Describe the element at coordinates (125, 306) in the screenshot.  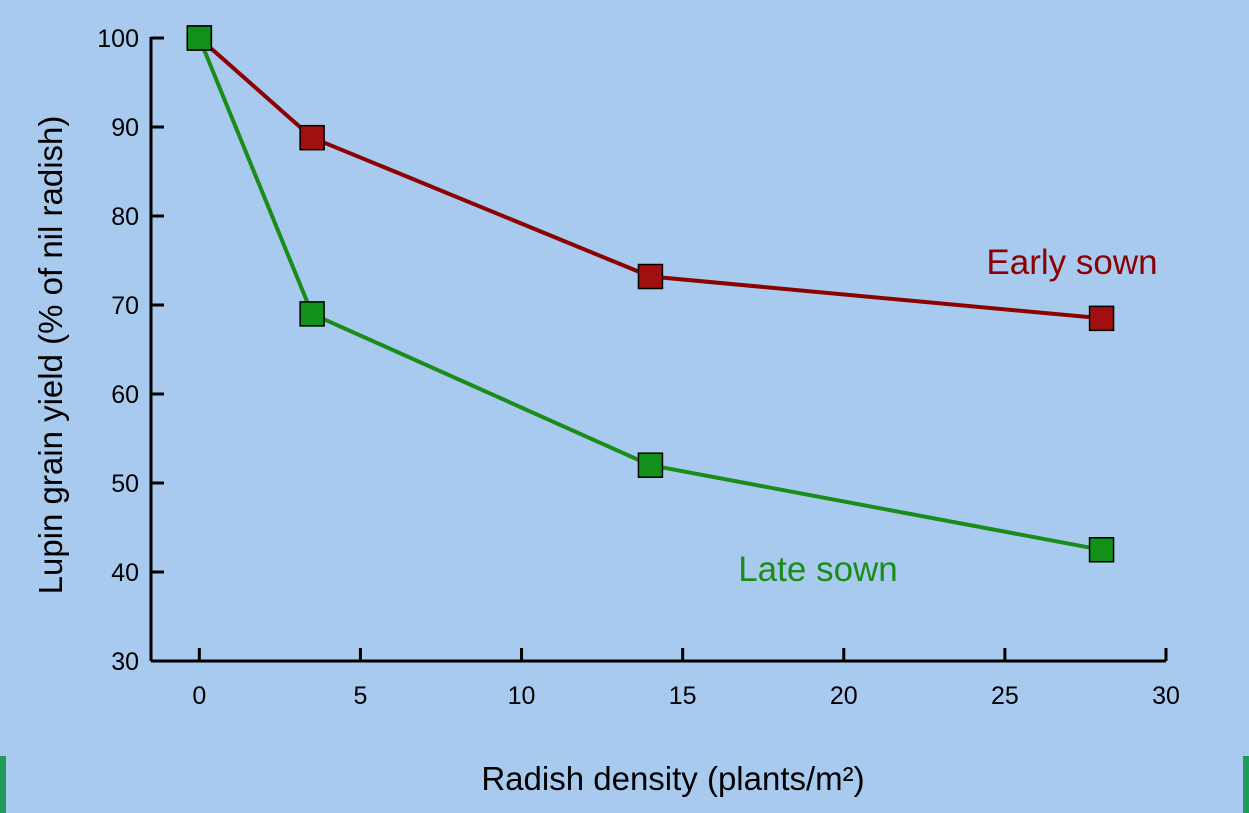
I see `y-tick-label: 70` at that location.